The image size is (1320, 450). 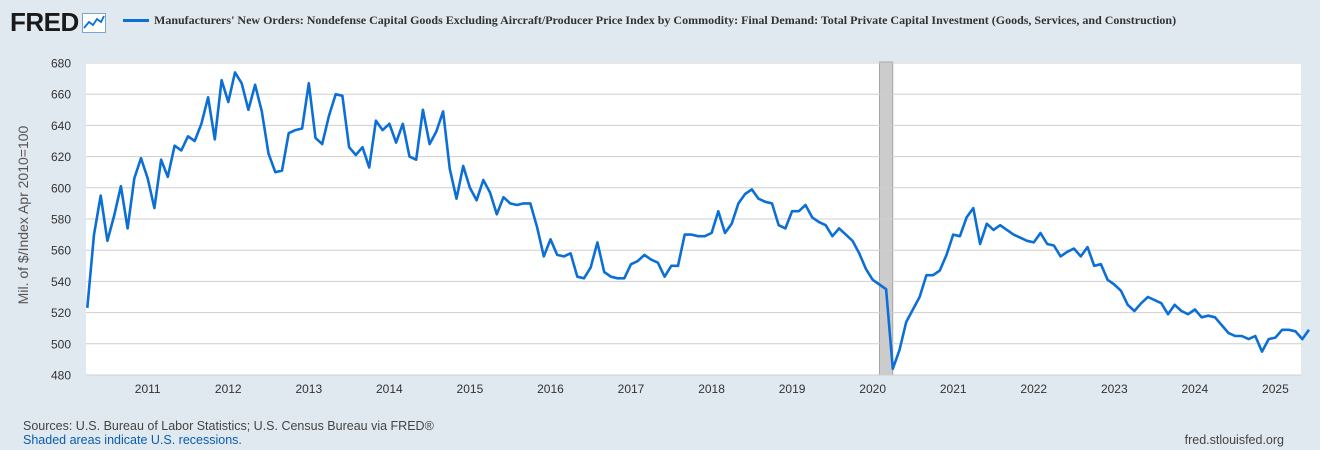 What do you see at coordinates (136, 20) in the screenshot?
I see `legend-swatch` at bounding box center [136, 20].